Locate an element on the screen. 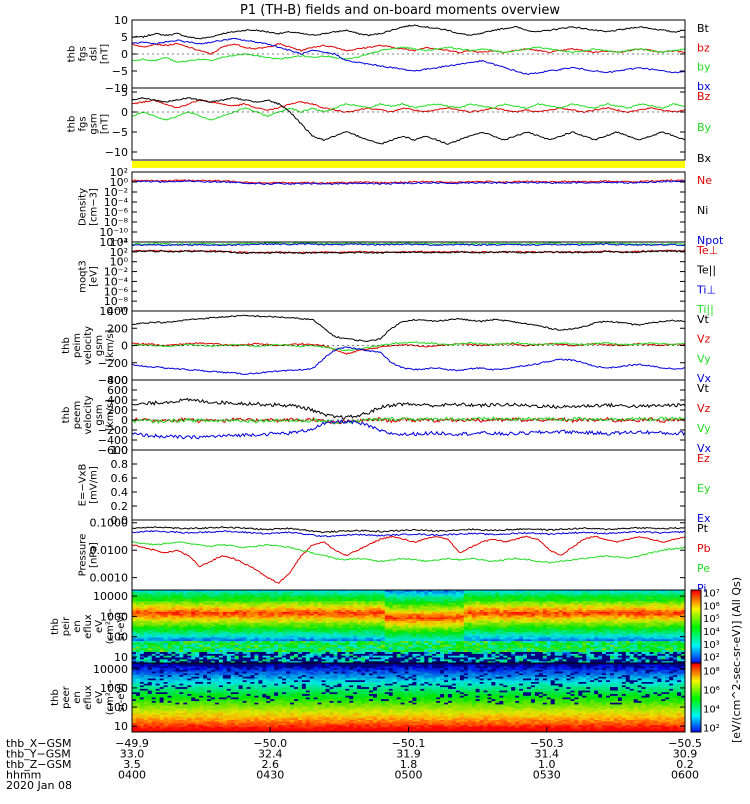 Image resolution: width=750 pixels, height=804 pixels. series-line-bz is located at coordinates (408, 48).